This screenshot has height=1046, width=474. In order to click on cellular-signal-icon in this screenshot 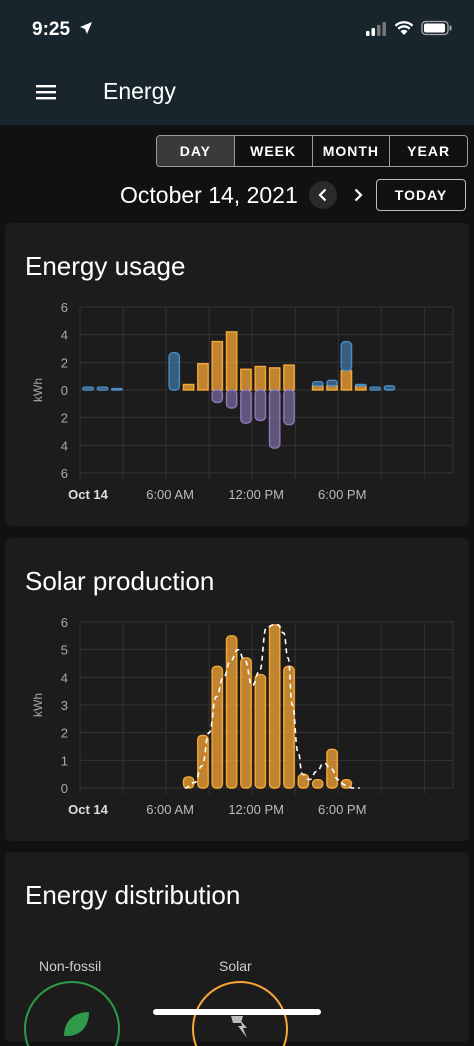, I will do `click(376, 29)`.